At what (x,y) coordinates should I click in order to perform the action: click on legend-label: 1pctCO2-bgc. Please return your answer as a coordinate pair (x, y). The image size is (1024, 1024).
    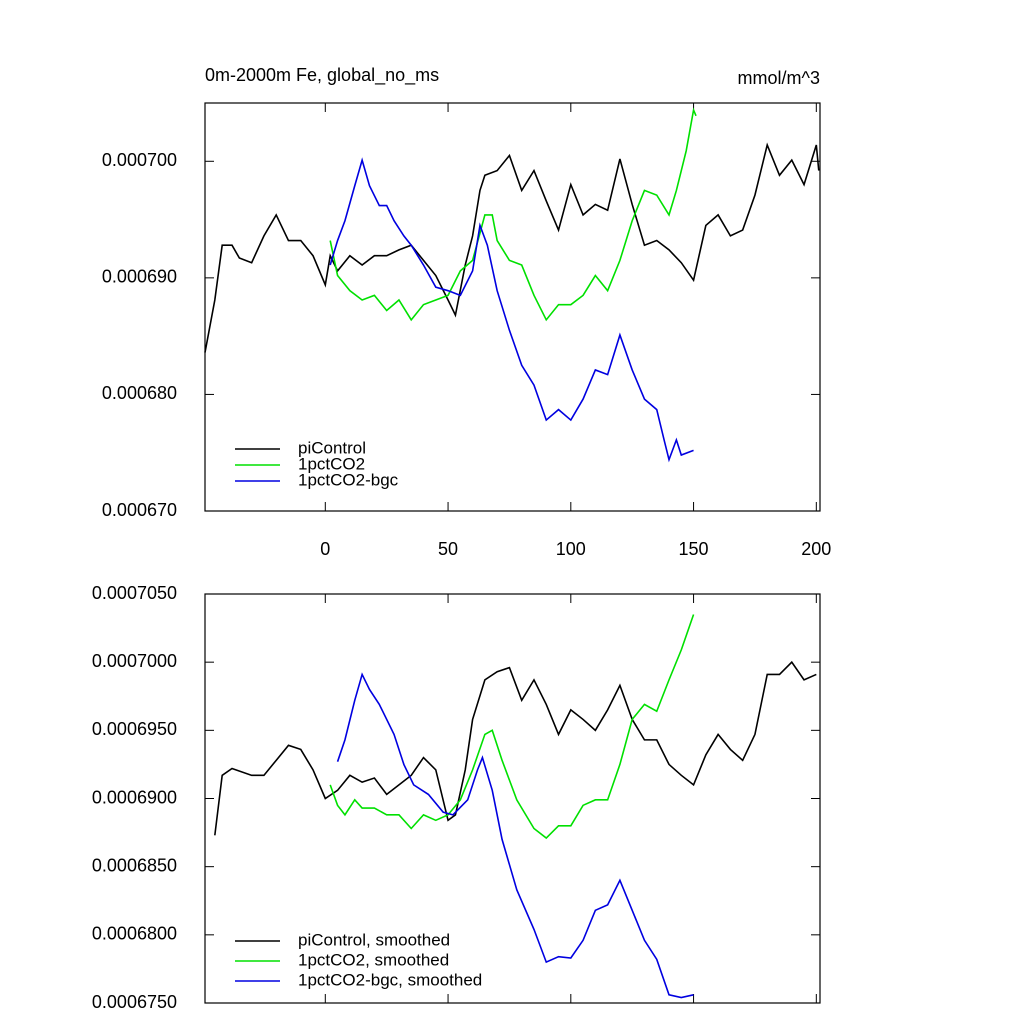
    Looking at the image, I should click on (348, 479).